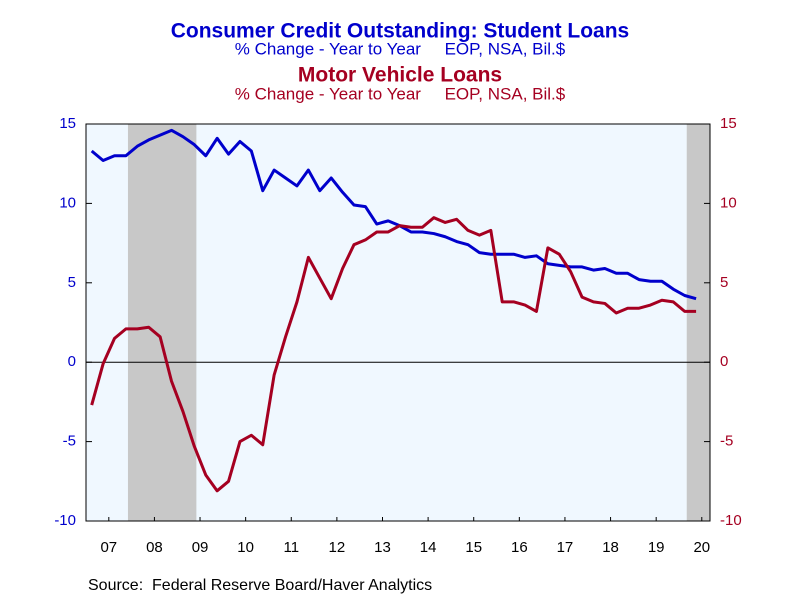 This screenshot has width=800, height=600. Describe the element at coordinates (72, 282) in the screenshot. I see `y-tick-label: 5` at that location.